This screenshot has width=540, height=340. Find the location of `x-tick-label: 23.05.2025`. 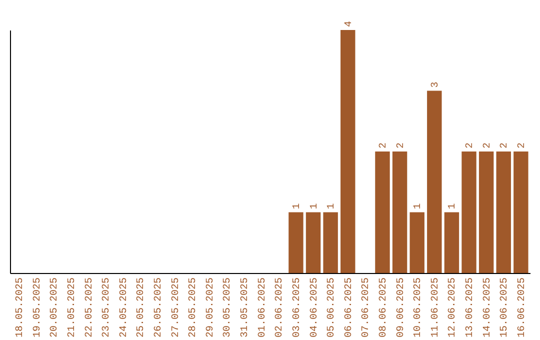

x-tick-label: 23.05.2025 is located at coordinates (107, 308).